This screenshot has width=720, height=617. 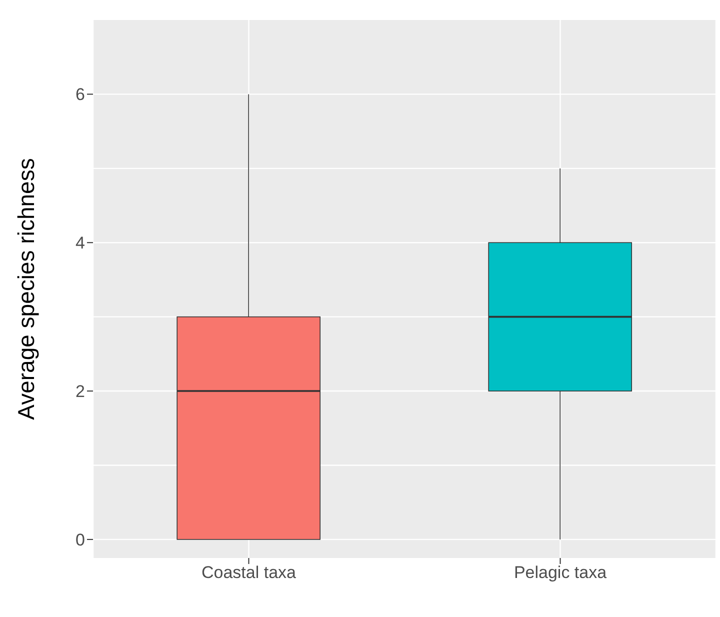 What do you see at coordinates (80, 392) in the screenshot?
I see `y-tick-label: 2` at bounding box center [80, 392].